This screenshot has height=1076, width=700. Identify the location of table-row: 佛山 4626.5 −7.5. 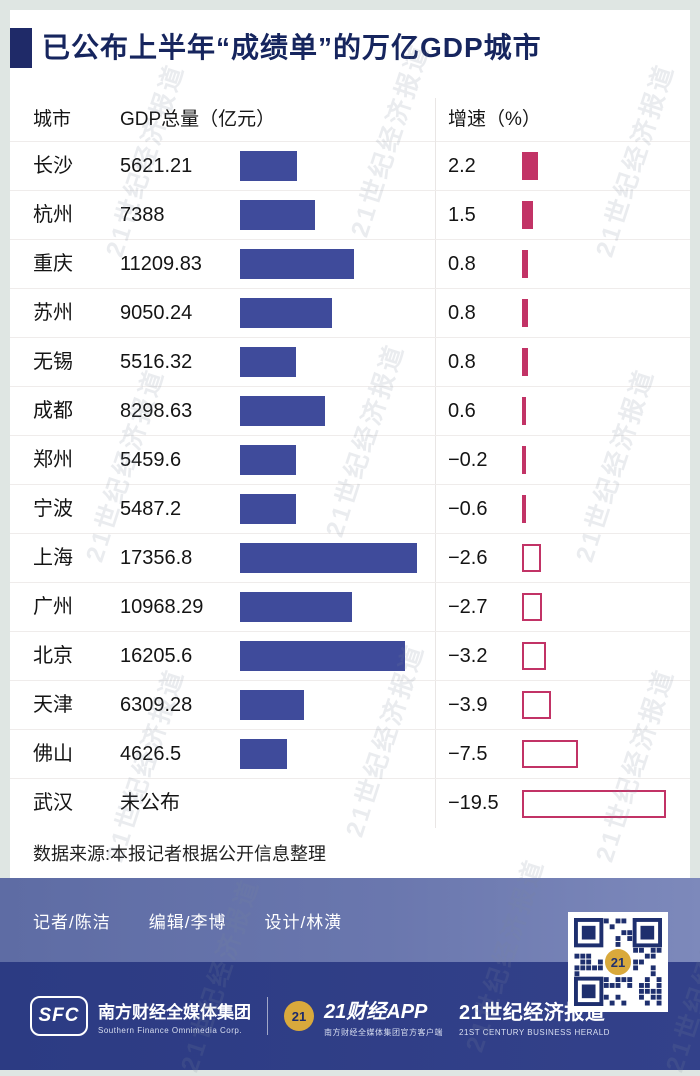
(350, 754).